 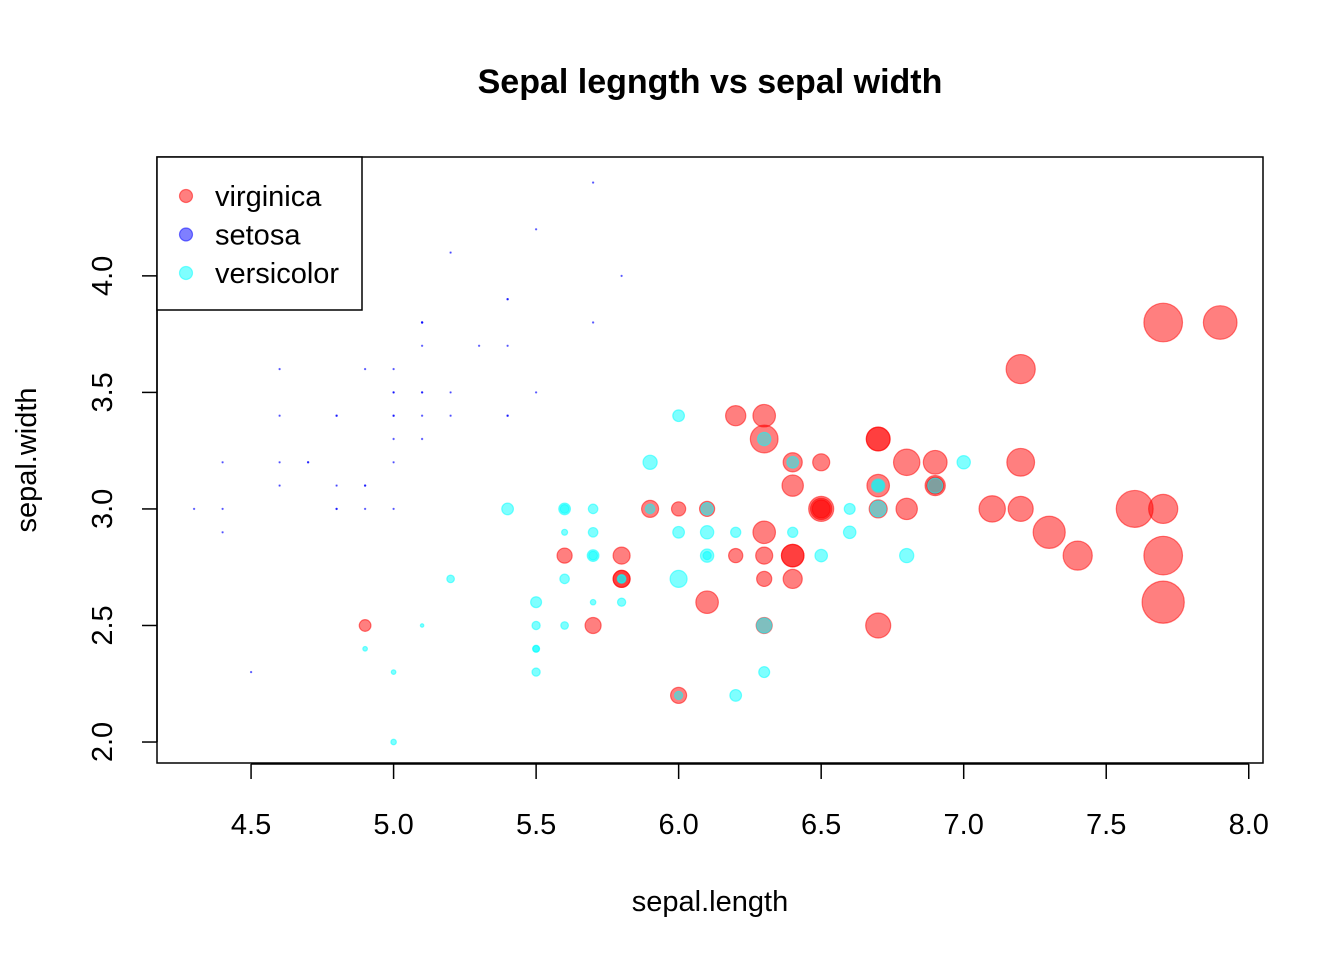 I want to click on y-tick-label-4: 4.0, so click(x=103, y=276).